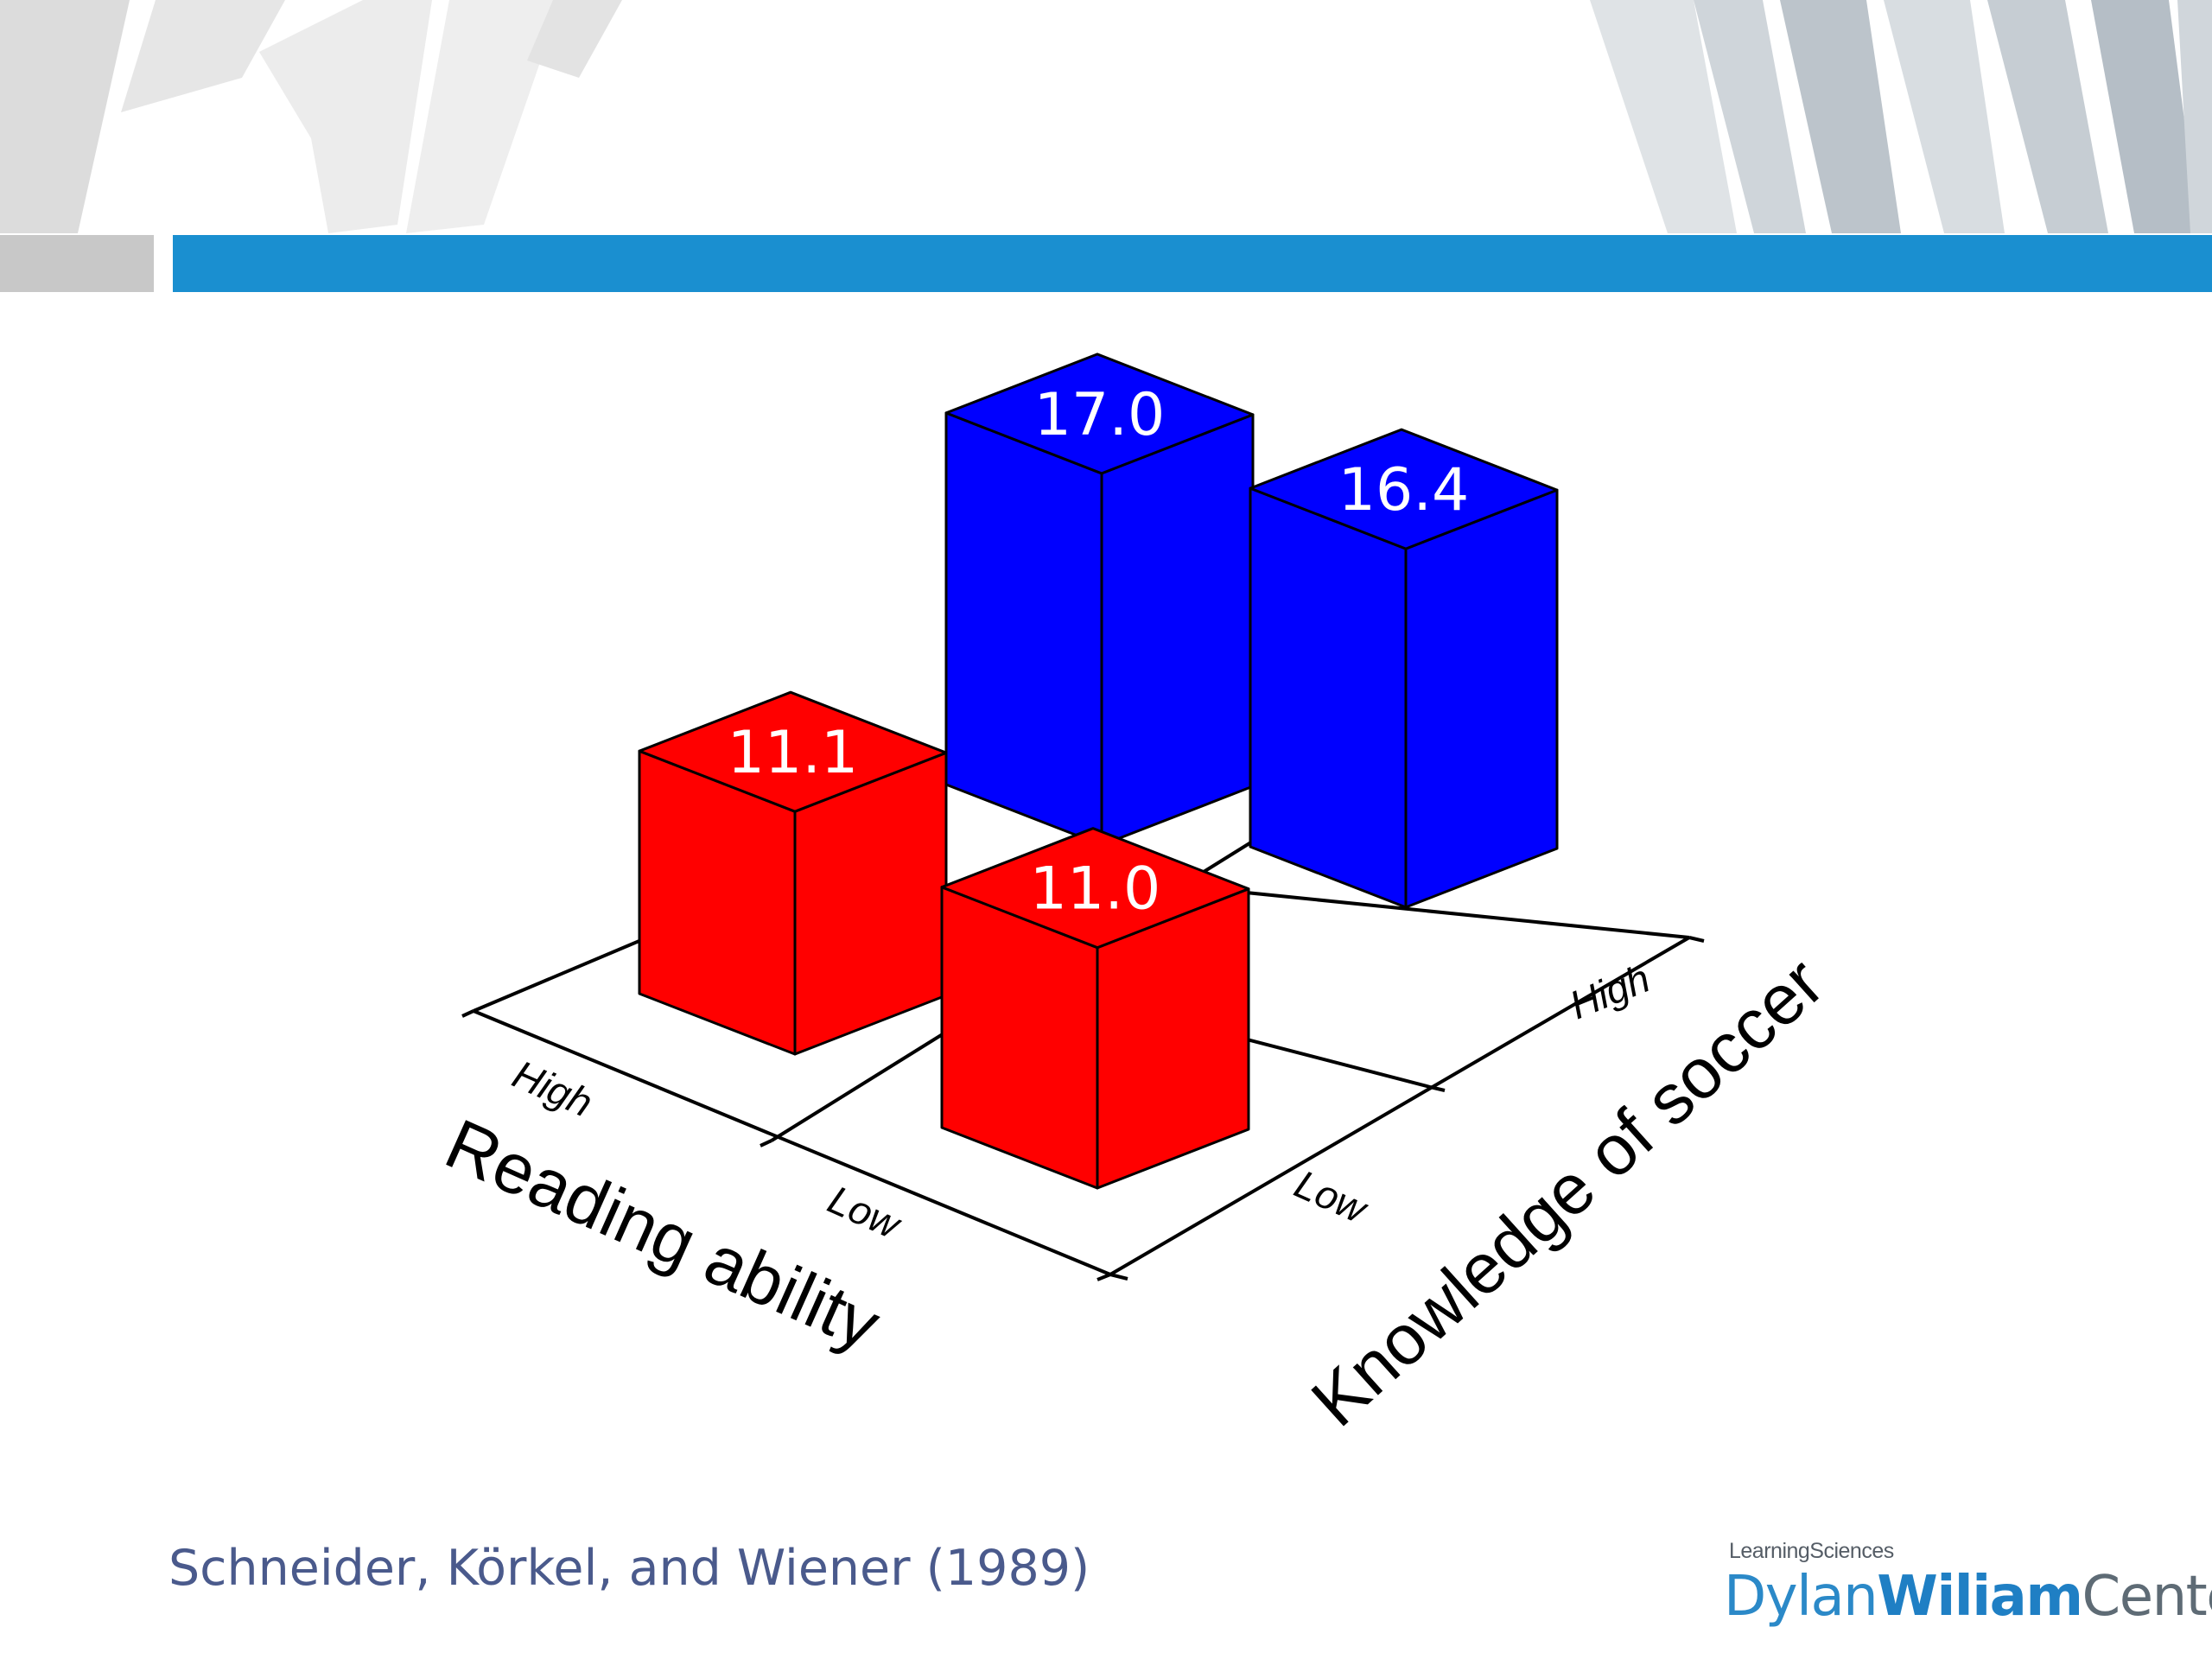 The width and height of the screenshot is (2212, 1659). Describe the element at coordinates (793, 753) in the screenshot. I see `data-label-low-high: 11.1` at that location.